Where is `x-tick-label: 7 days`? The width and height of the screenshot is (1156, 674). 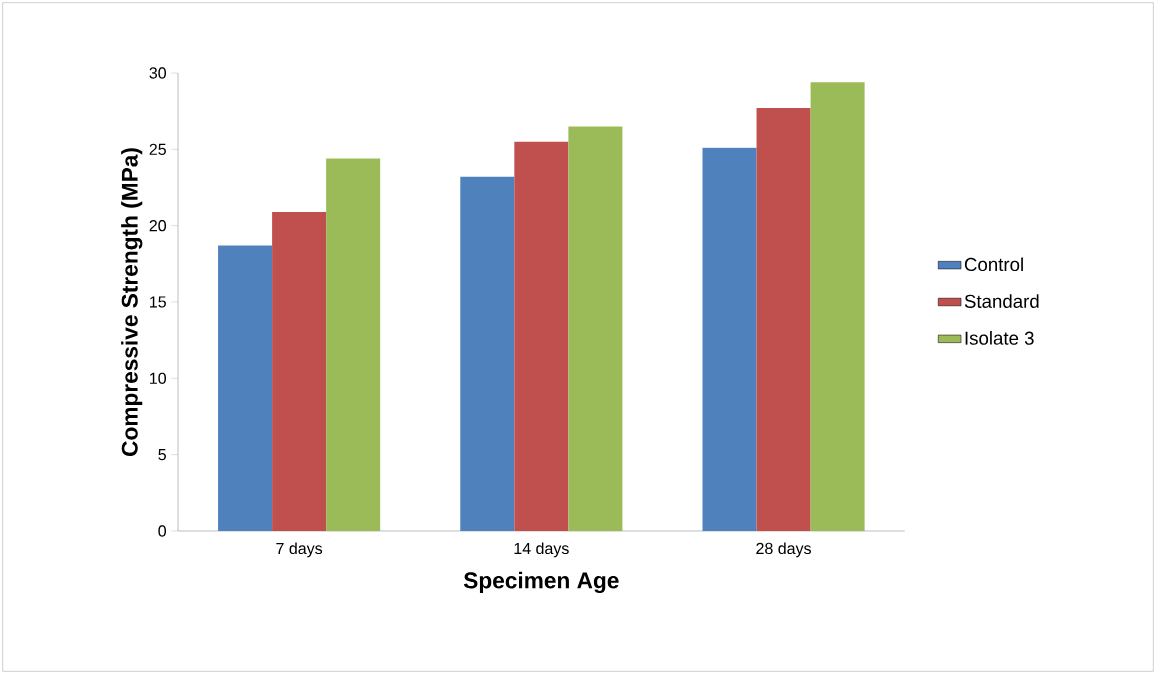 x-tick-label: 7 days is located at coordinates (299, 550).